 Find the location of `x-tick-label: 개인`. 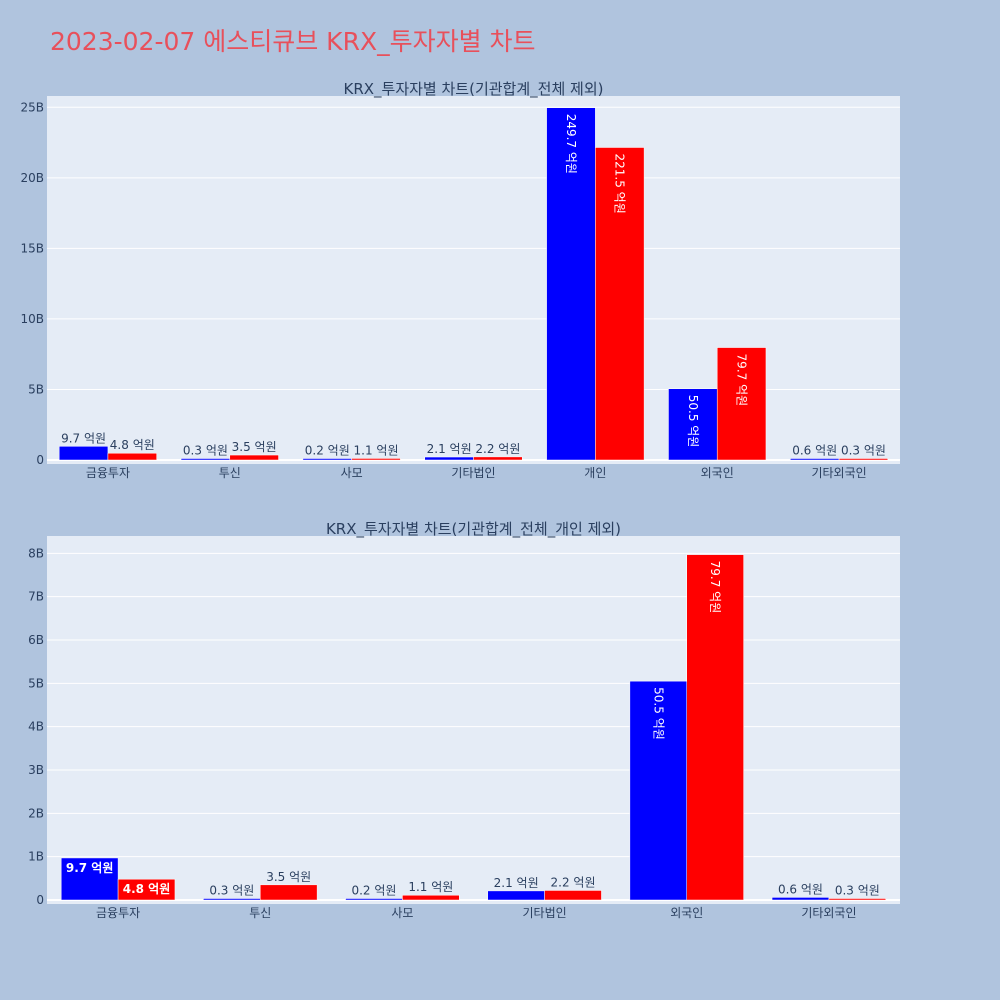

x-tick-label: 개인 is located at coordinates (595, 473).